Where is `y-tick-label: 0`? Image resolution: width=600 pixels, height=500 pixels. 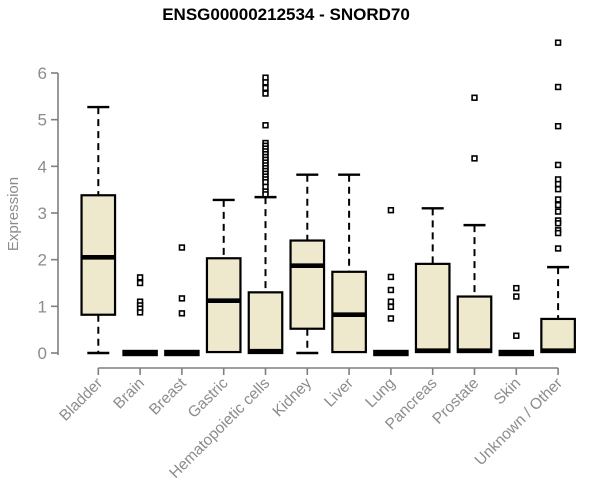 y-tick-label: 0 is located at coordinates (42, 353).